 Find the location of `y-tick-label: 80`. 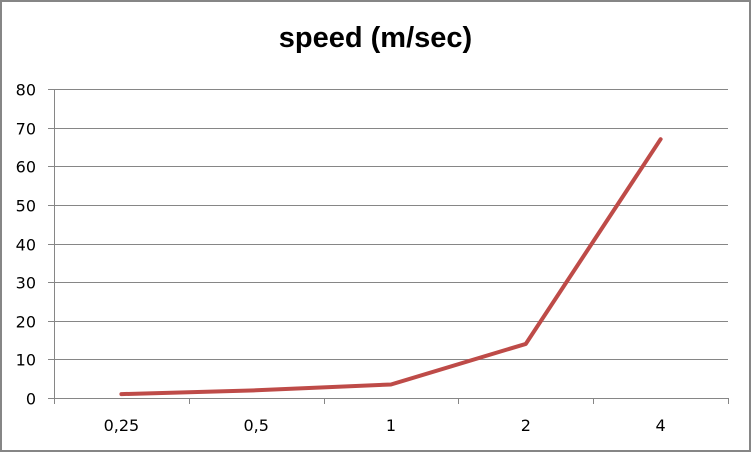

y-tick-label: 80 is located at coordinates (26, 90).